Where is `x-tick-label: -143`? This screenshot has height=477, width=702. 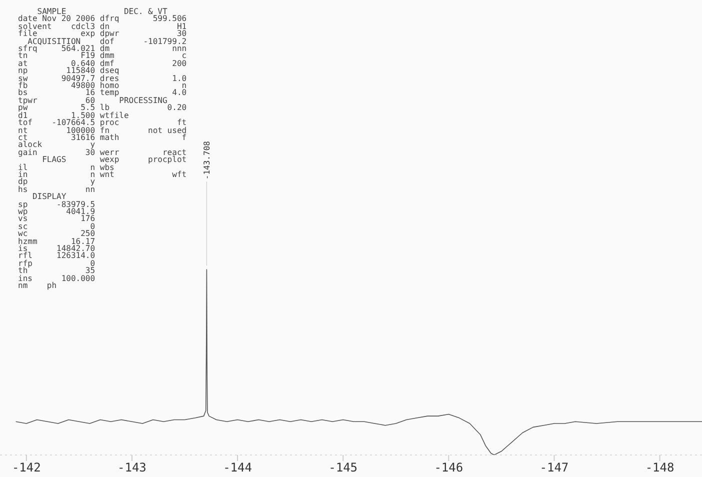
x-tick-label: -143 is located at coordinates (132, 467).